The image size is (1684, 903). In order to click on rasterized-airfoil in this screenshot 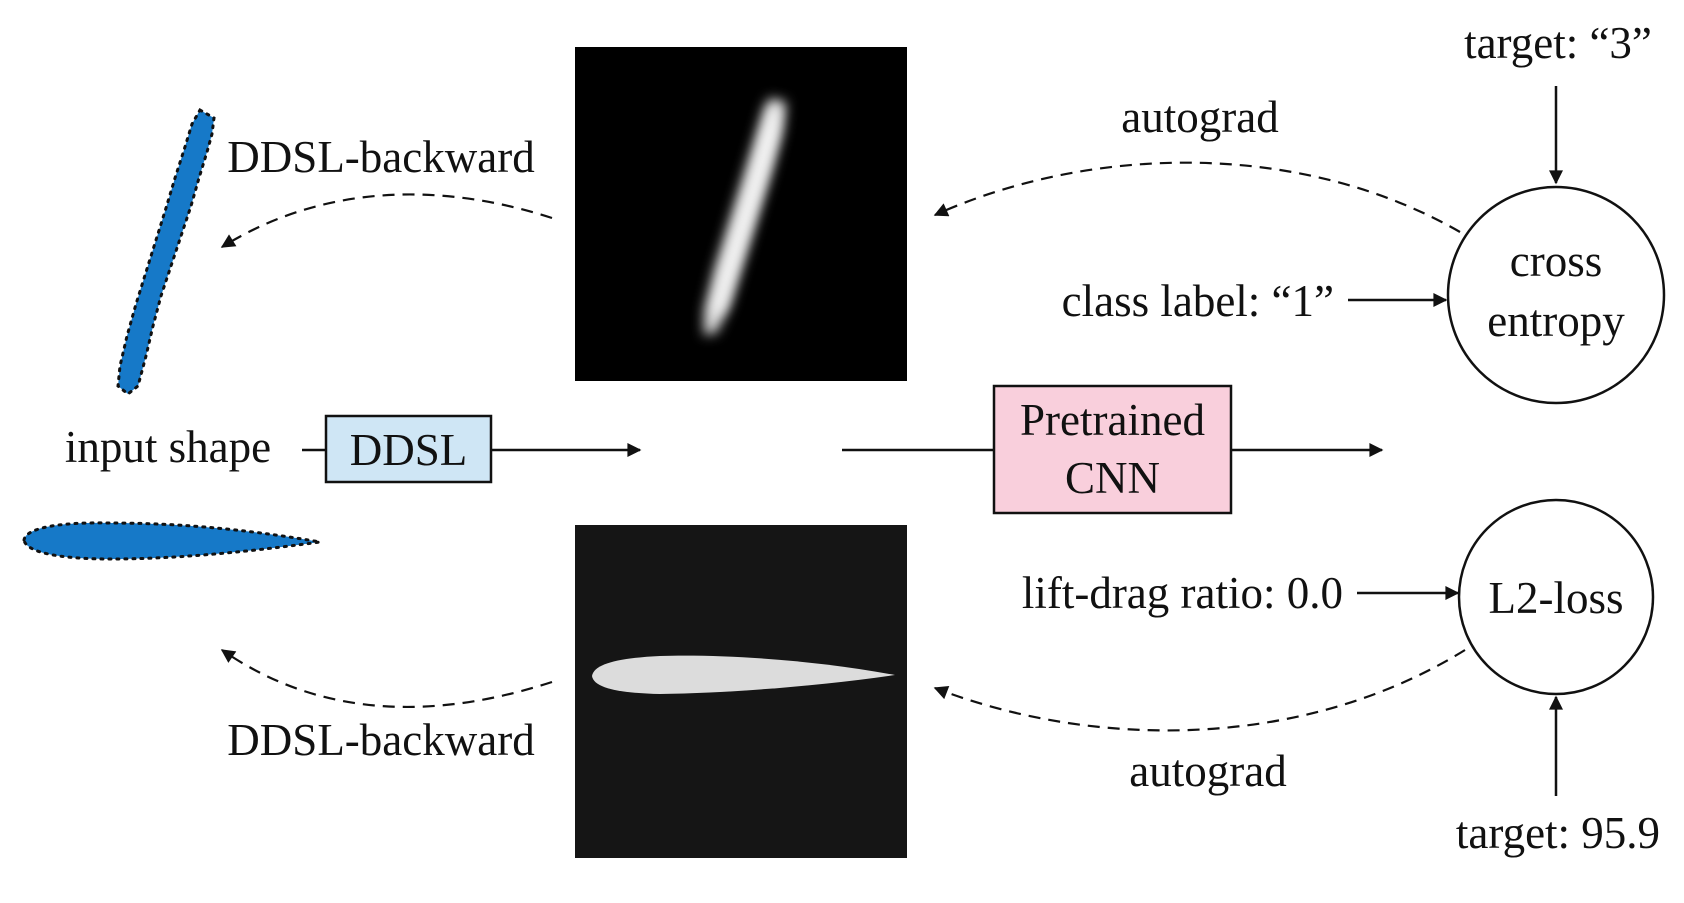, I will do `click(743, 674)`.